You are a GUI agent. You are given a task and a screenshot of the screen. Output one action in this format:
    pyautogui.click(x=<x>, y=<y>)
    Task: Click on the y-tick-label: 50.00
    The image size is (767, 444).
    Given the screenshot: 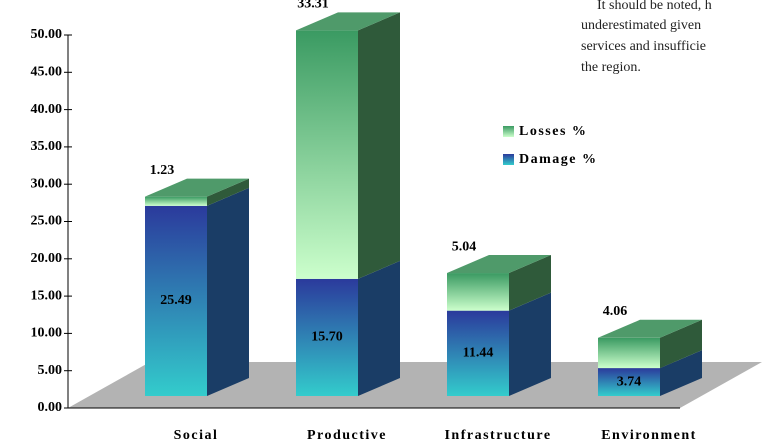 What is the action you would take?
    pyautogui.click(x=47, y=34)
    